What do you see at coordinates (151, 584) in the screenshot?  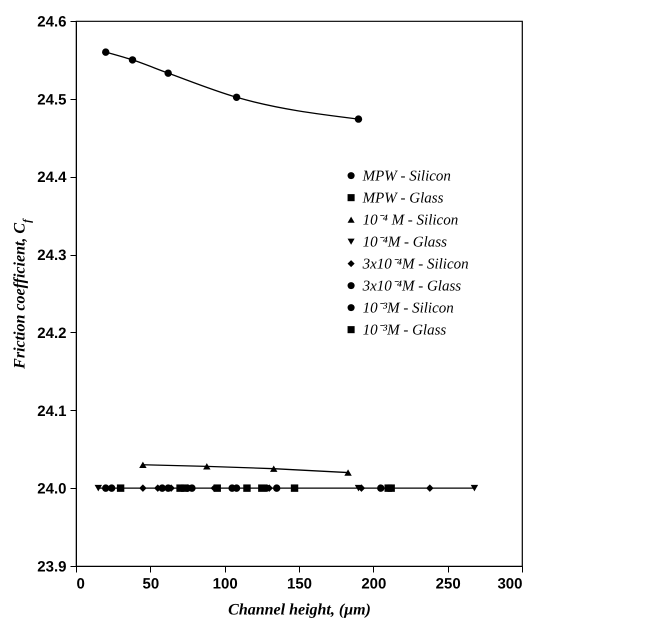 I see `x-tick-label: 50` at bounding box center [151, 584].